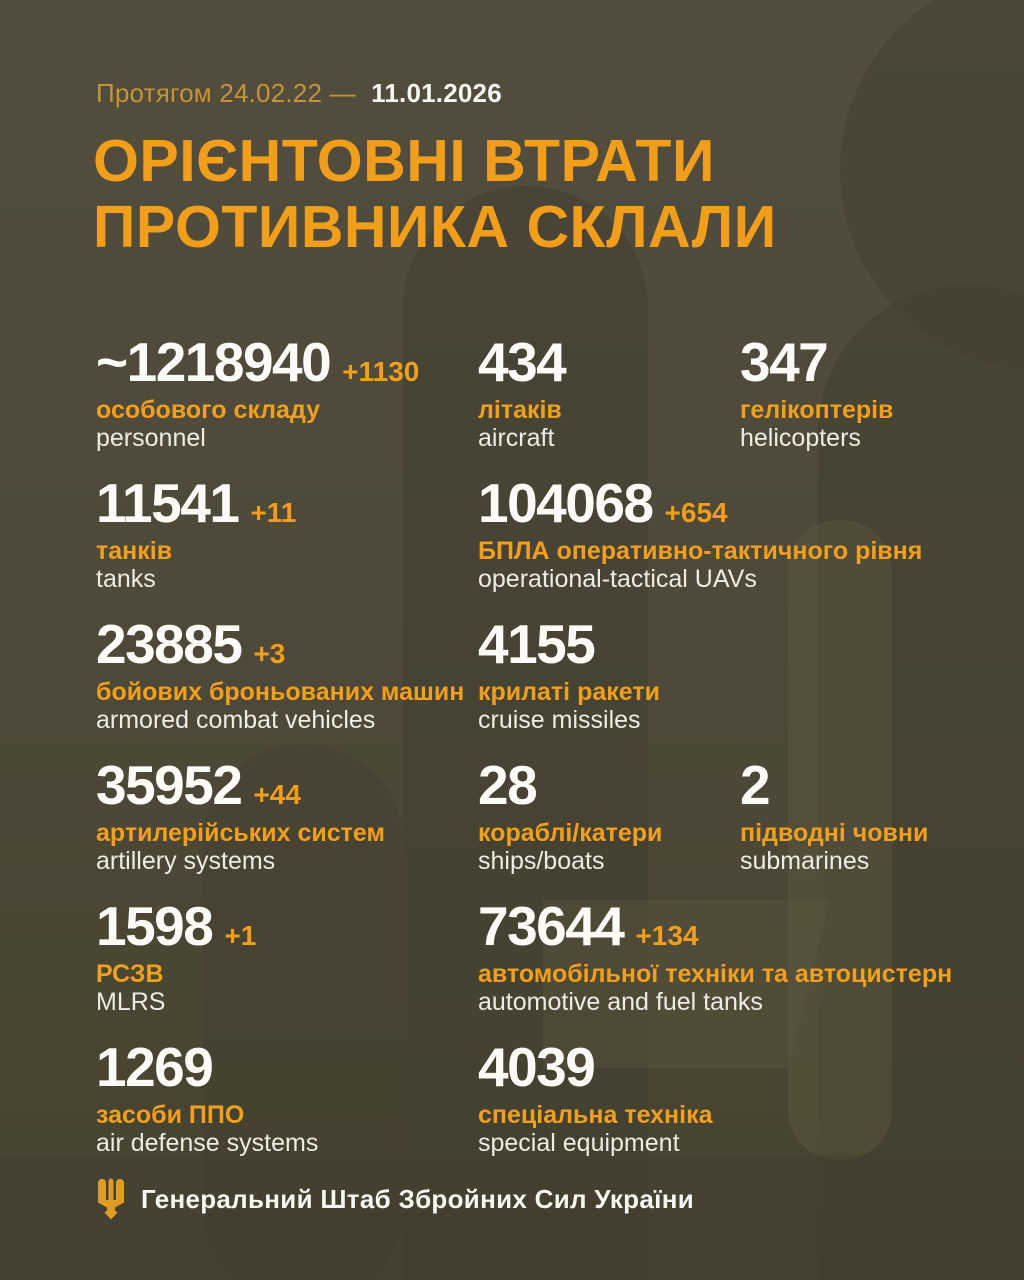 The image size is (1024, 1280). I want to click on stat-label-en: artillery systems, so click(186, 861).